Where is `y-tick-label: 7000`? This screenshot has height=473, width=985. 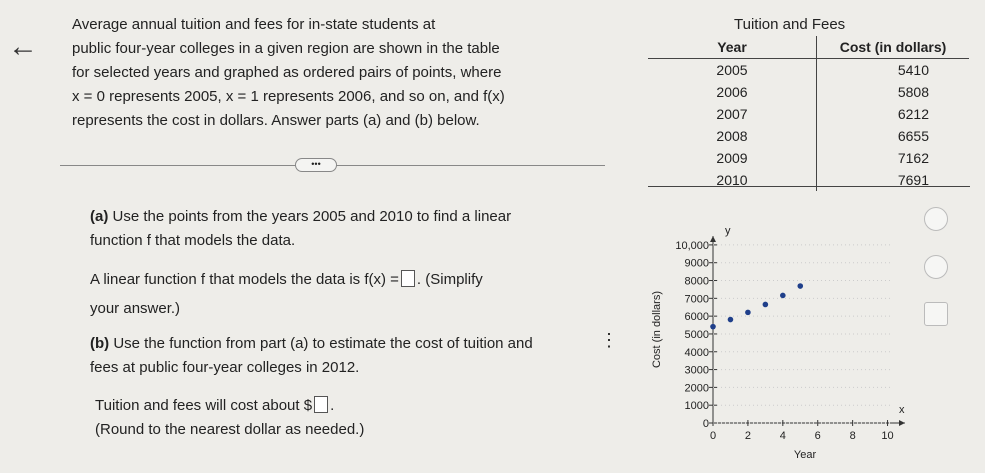
y-tick-label: 7000 is located at coordinates (697, 299).